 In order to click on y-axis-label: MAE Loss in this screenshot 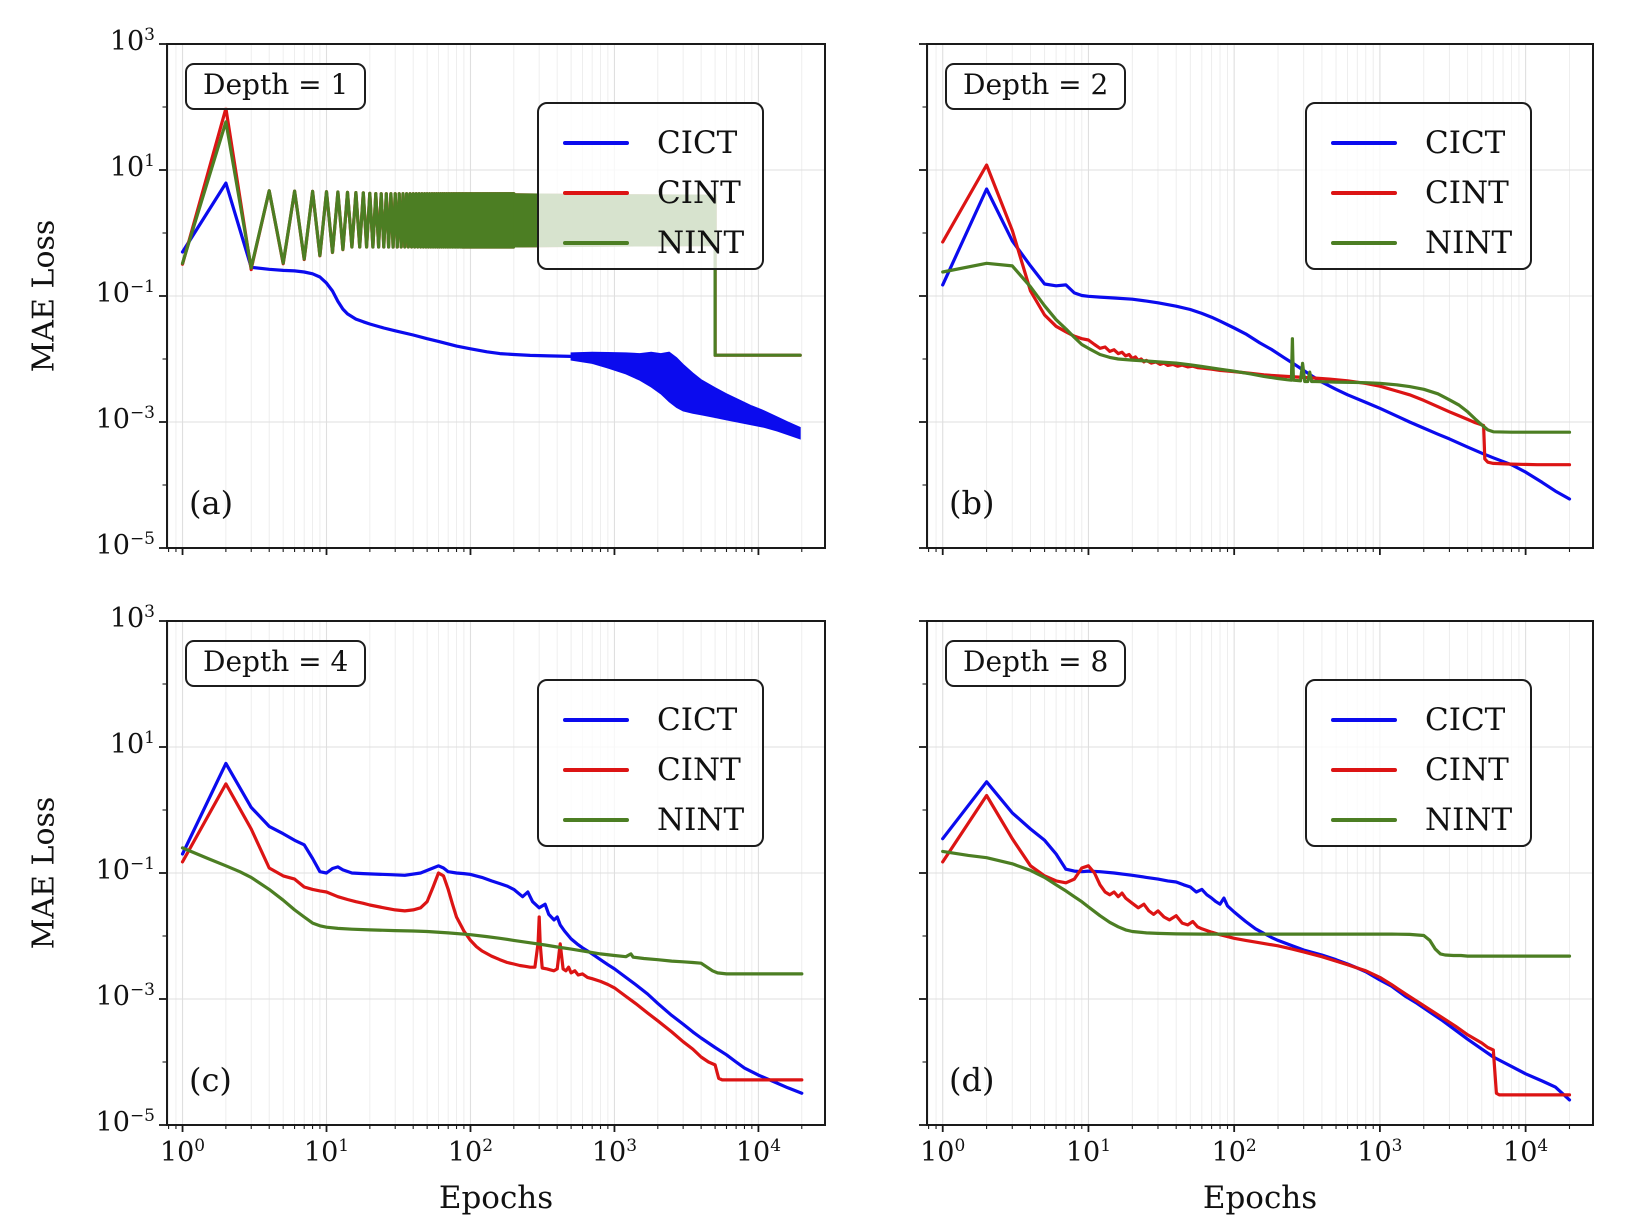, I will do `click(44, 296)`.